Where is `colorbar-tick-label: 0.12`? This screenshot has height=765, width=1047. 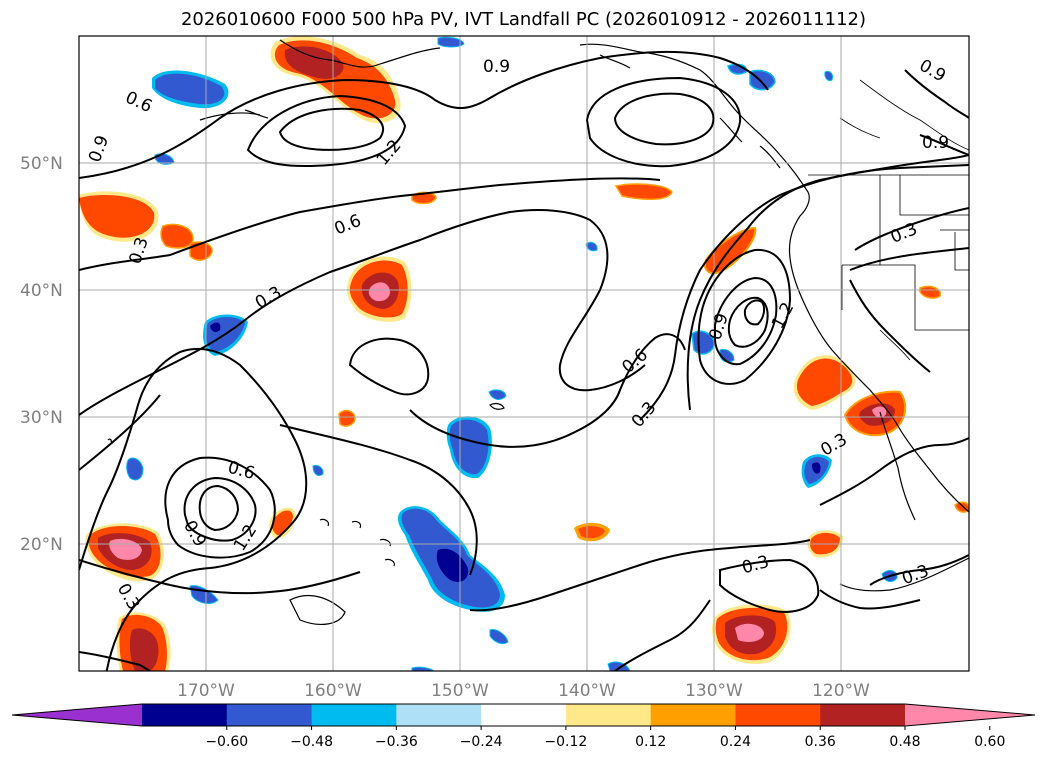
colorbar-tick-label: 0.12 is located at coordinates (650, 742).